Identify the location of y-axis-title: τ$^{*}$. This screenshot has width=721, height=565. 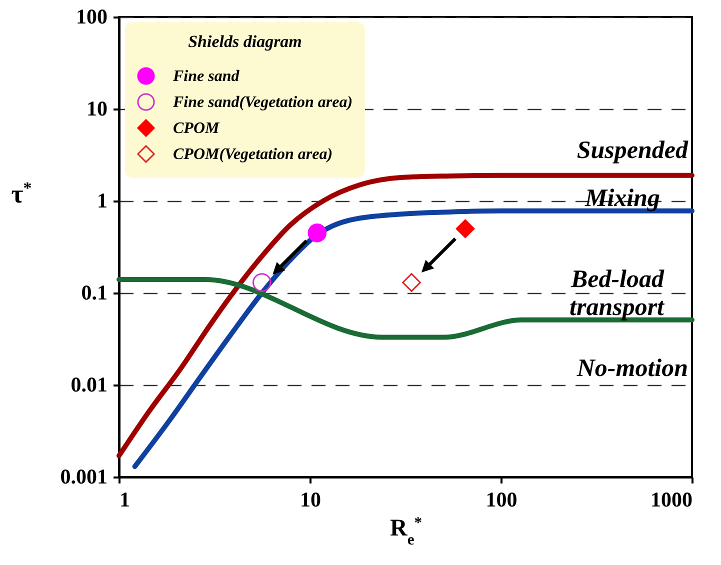
(21, 193).